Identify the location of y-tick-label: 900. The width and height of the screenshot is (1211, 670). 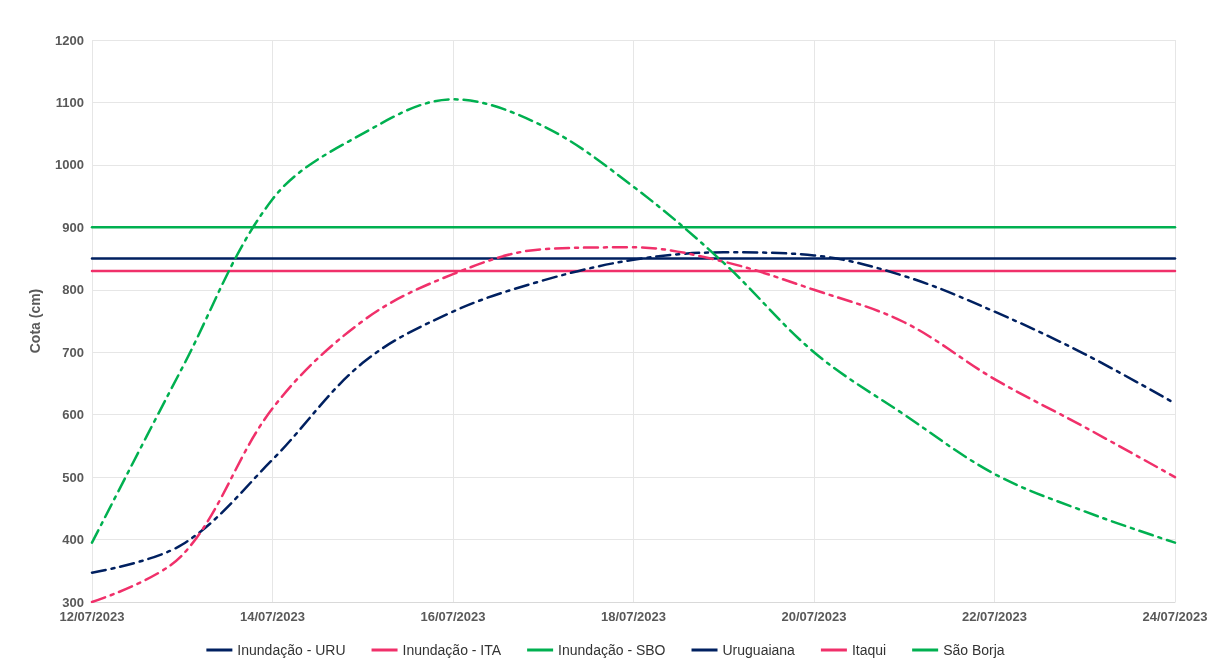
(73, 227).